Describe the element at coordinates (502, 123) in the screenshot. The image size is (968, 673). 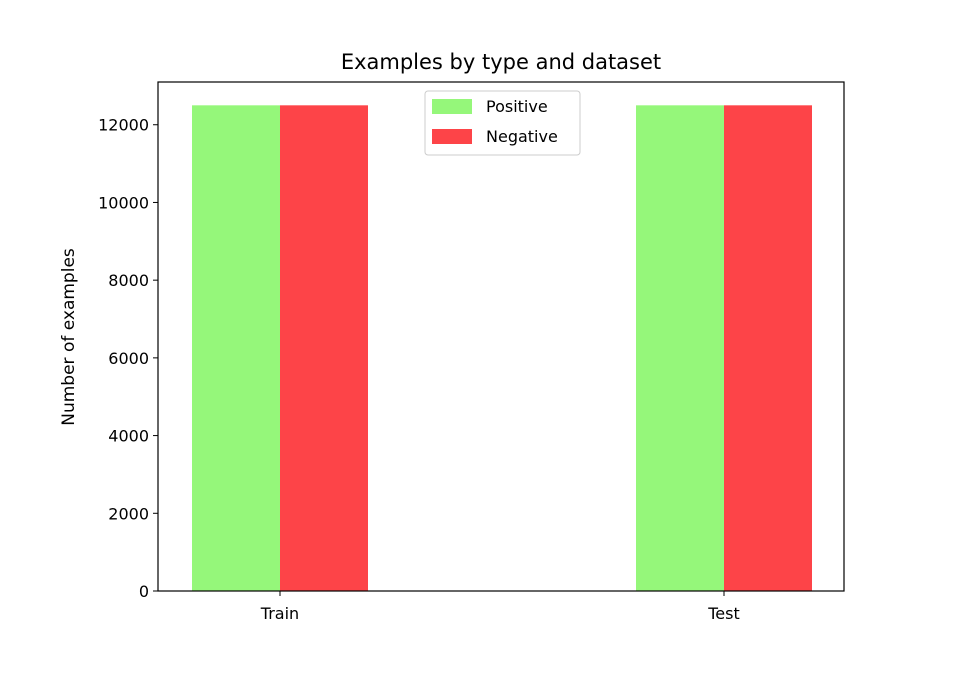
I see `legend: Positive Negative` at that location.